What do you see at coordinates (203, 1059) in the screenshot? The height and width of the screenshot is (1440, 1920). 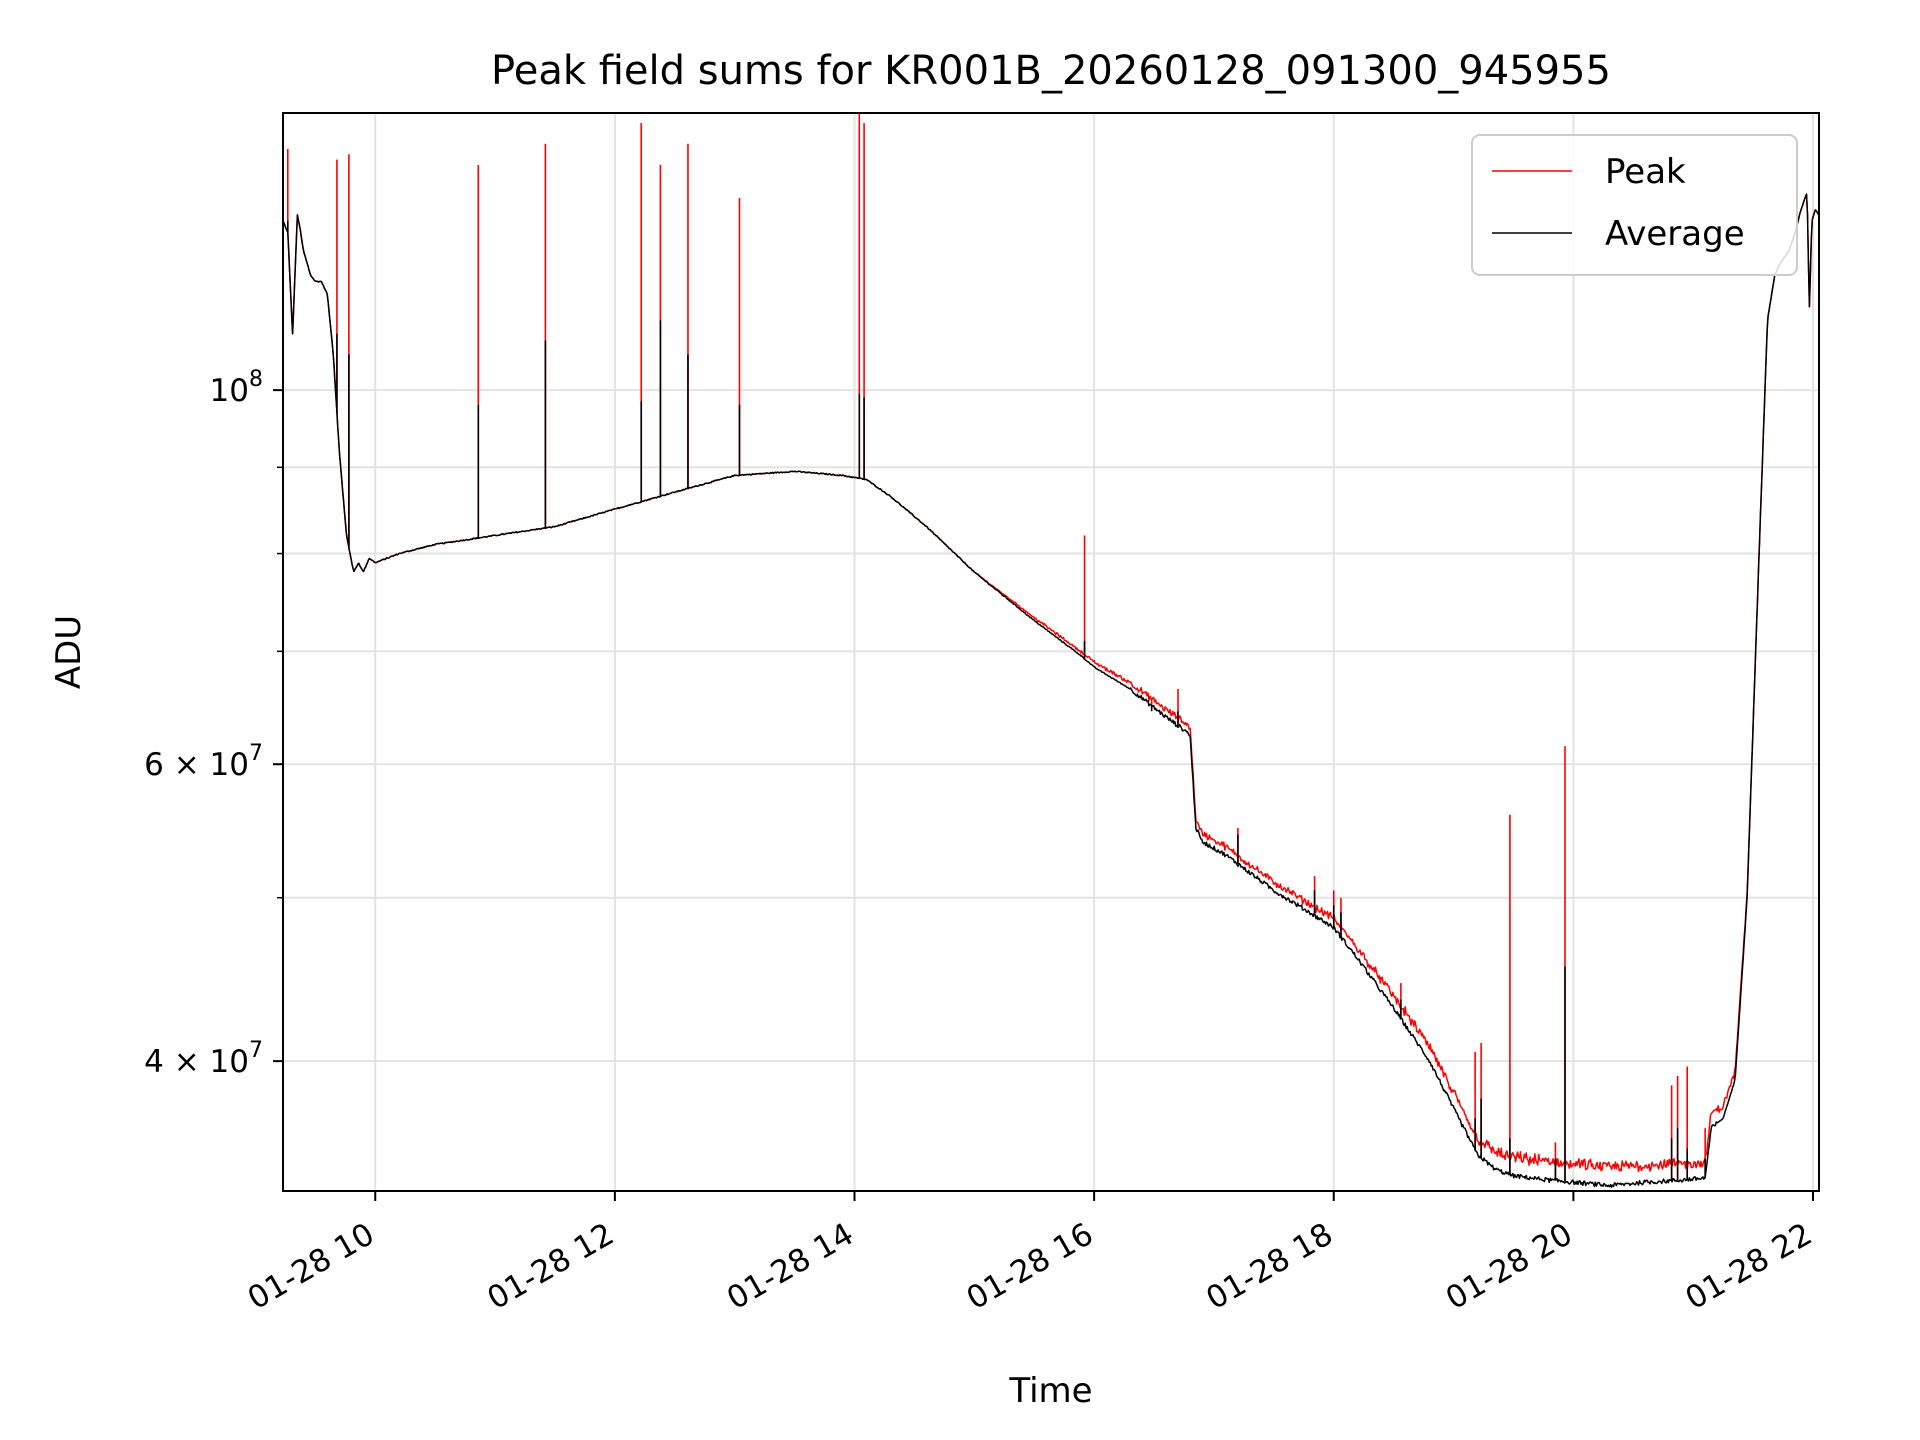 I see `y-tick-label: 4 × 107` at bounding box center [203, 1059].